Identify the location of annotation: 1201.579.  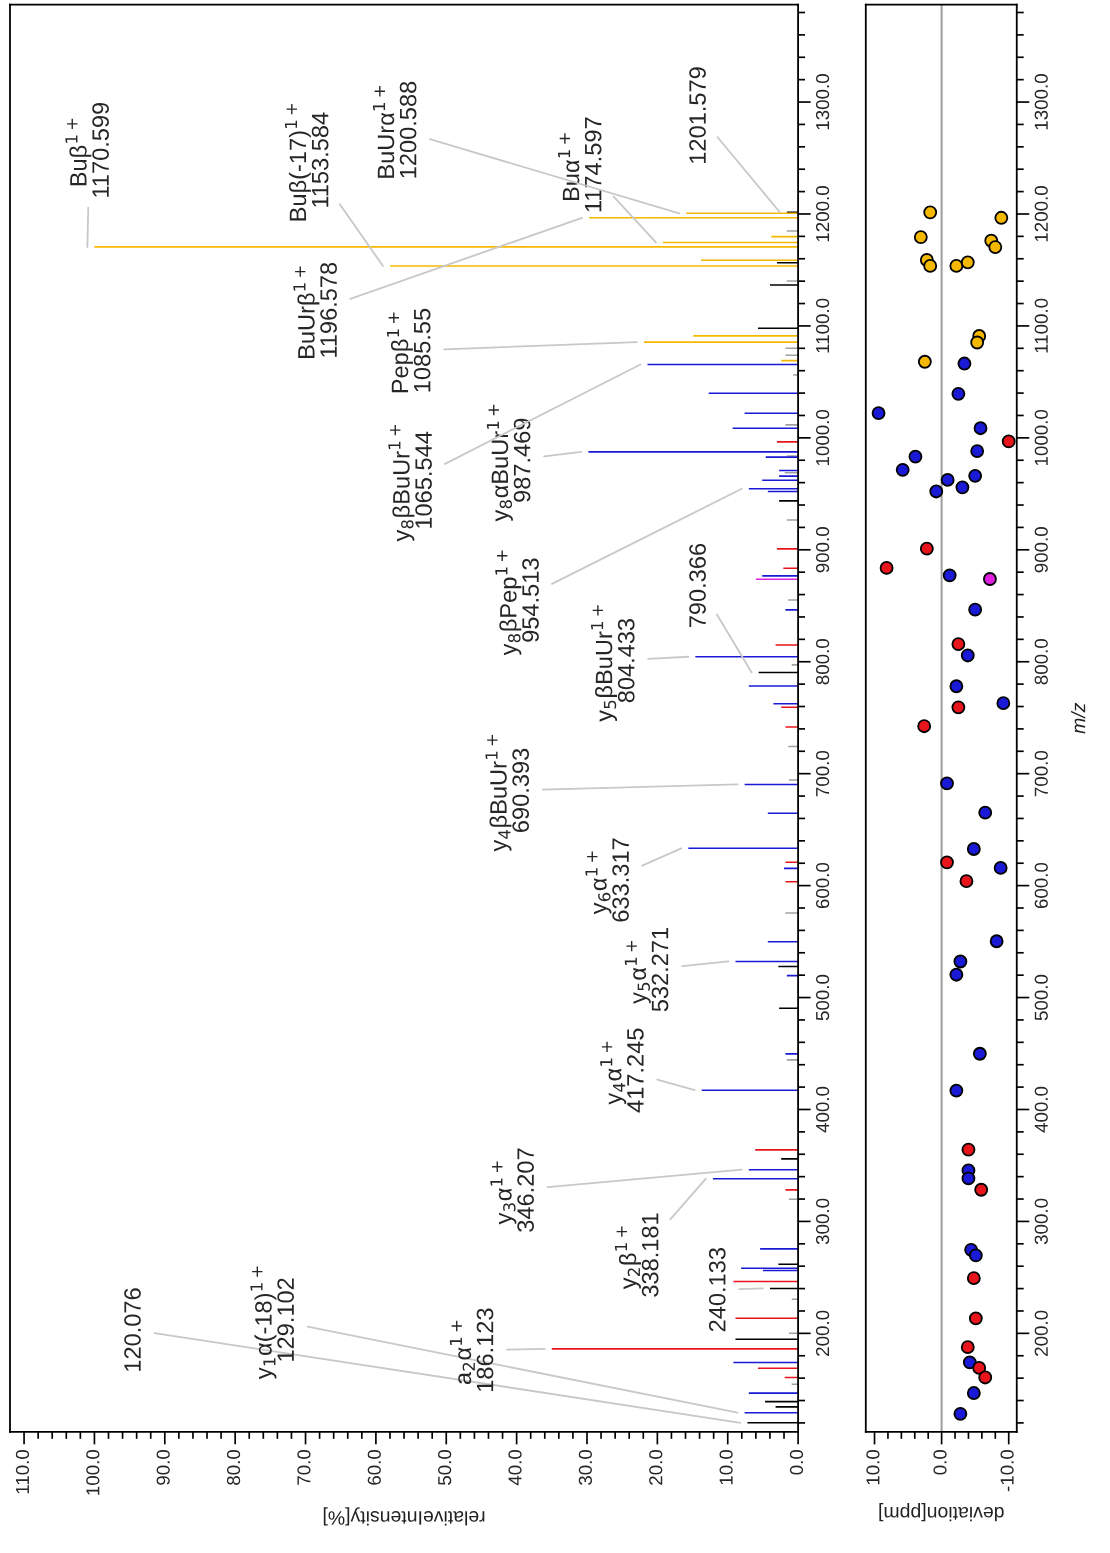
(697, 115).